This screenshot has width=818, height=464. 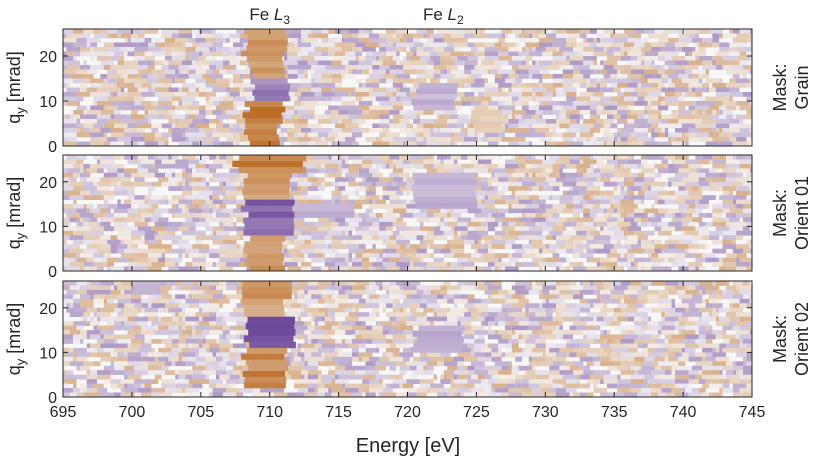 What do you see at coordinates (545, 412) in the screenshot?
I see `x-tick-label: 730` at bounding box center [545, 412].